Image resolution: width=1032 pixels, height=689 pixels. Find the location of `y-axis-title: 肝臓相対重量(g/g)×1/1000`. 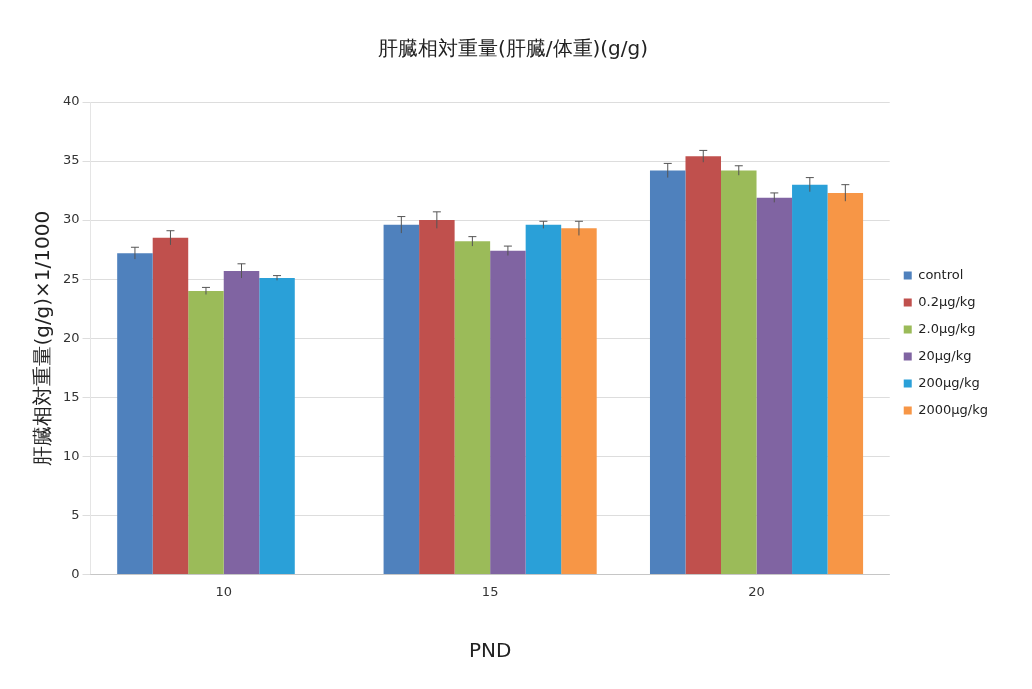

y-axis-title: 肝臓相対重量(g/g)×1/1000 is located at coordinates (42, 338).